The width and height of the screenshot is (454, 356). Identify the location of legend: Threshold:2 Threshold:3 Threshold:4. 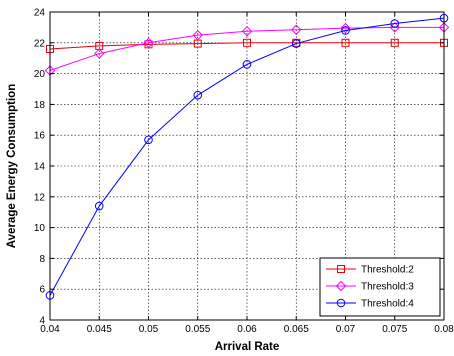
(380, 287).